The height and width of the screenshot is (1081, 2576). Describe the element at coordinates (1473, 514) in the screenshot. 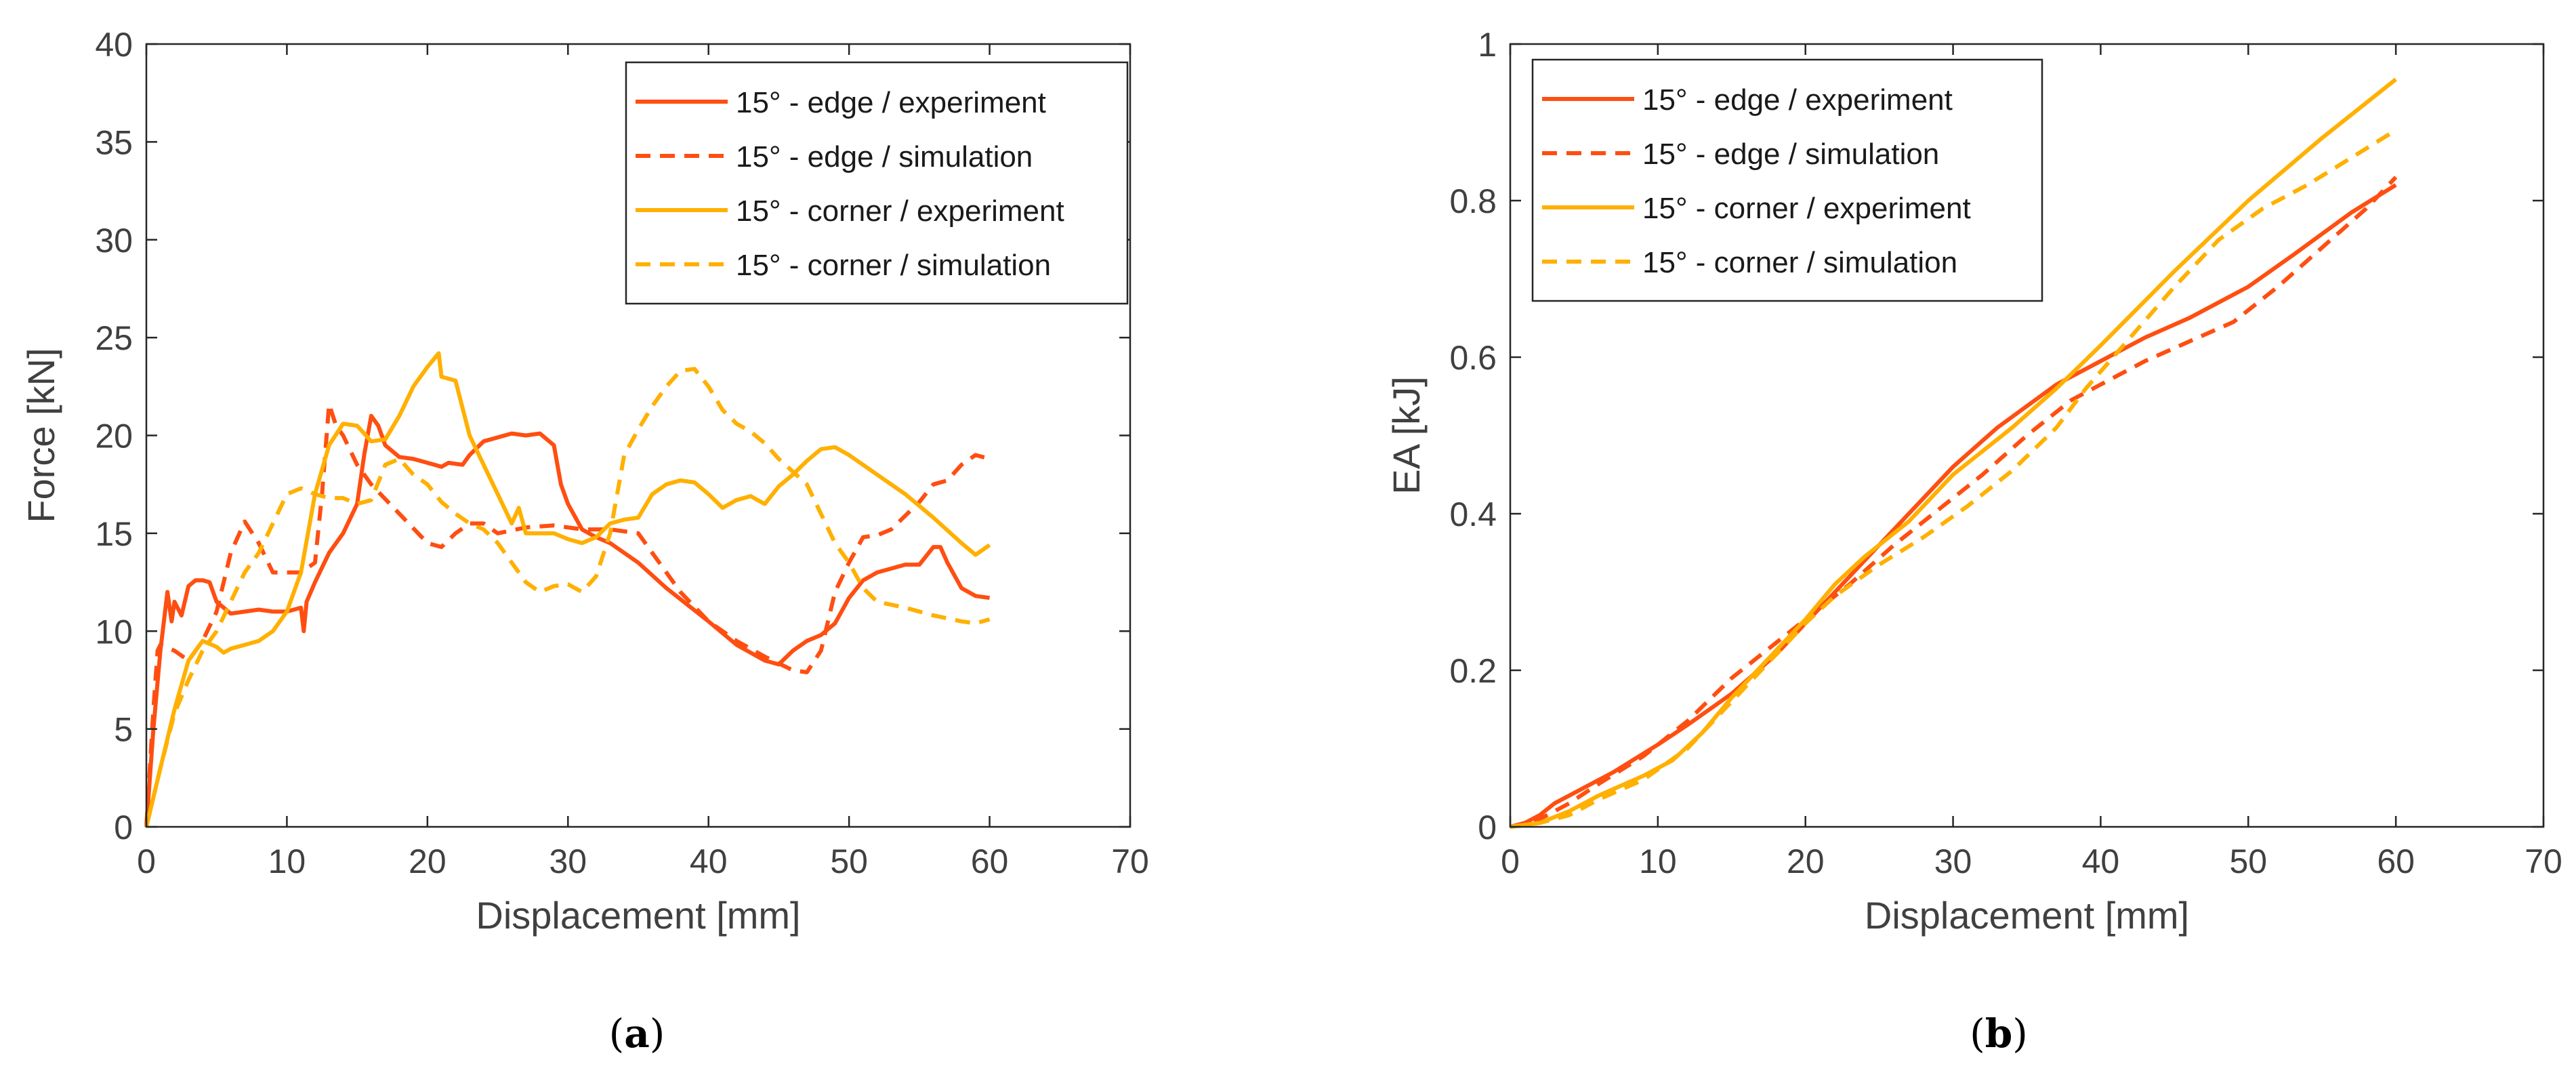

I see `y-tick-label: 0.4` at that location.